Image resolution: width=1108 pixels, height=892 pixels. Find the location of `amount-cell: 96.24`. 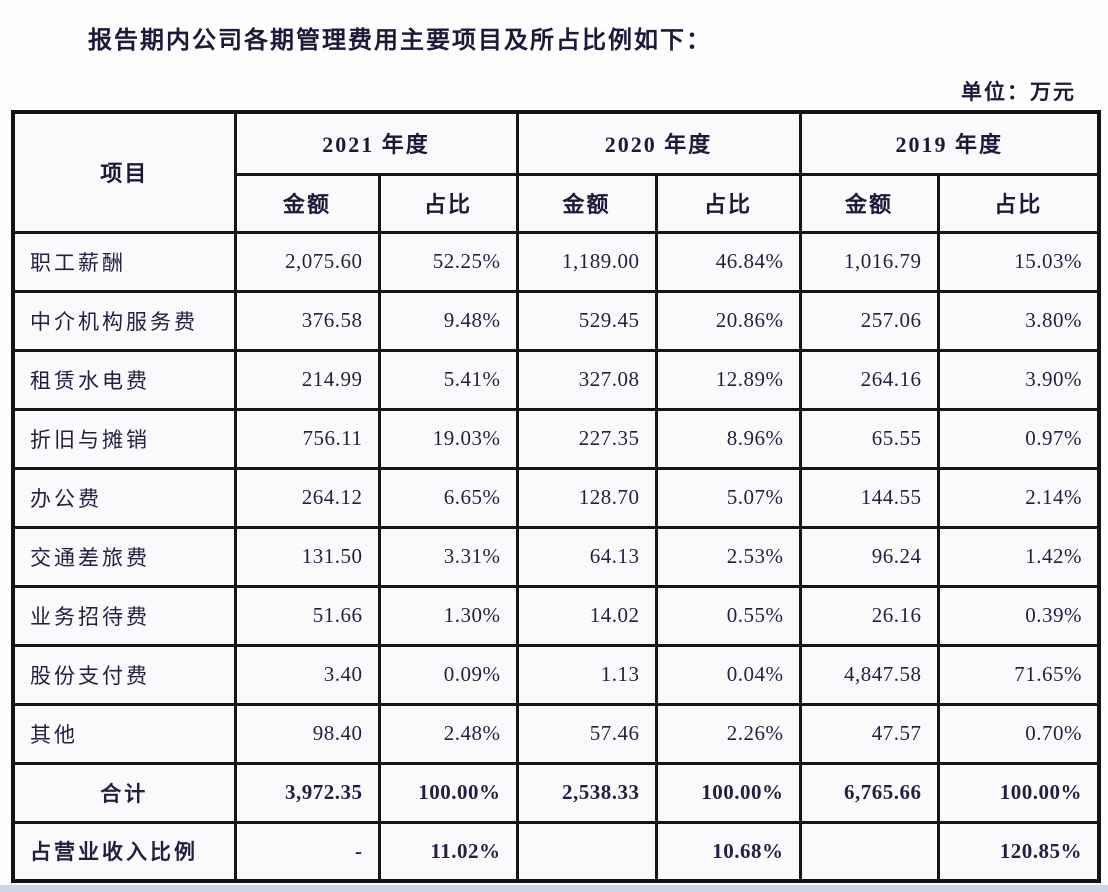

amount-cell: 96.24 is located at coordinates (869, 556).